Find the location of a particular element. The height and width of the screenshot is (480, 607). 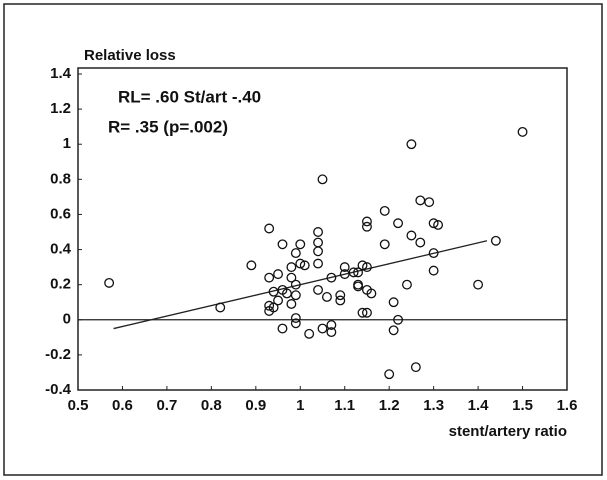

y-tick-label: 0.6 is located at coordinates (60, 213).